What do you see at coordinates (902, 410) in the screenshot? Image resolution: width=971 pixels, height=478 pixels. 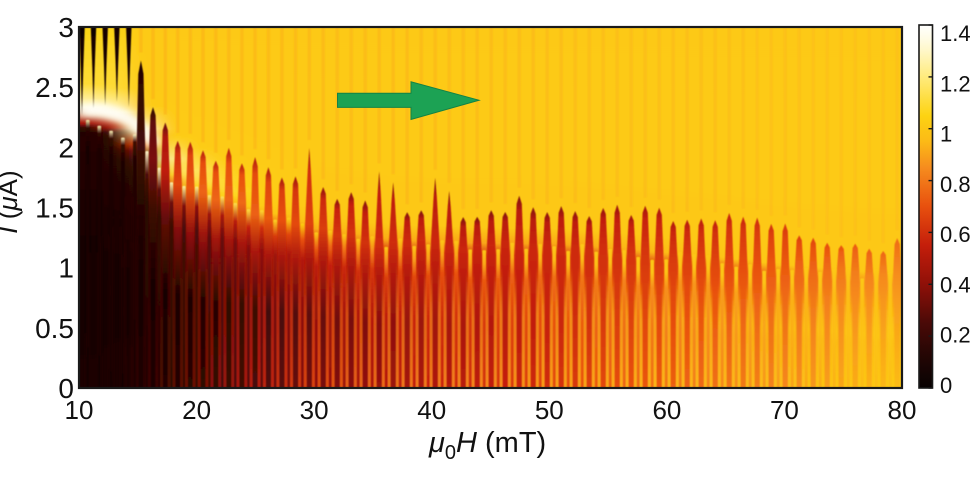 I see `svg-text: 80` at bounding box center [902, 410].